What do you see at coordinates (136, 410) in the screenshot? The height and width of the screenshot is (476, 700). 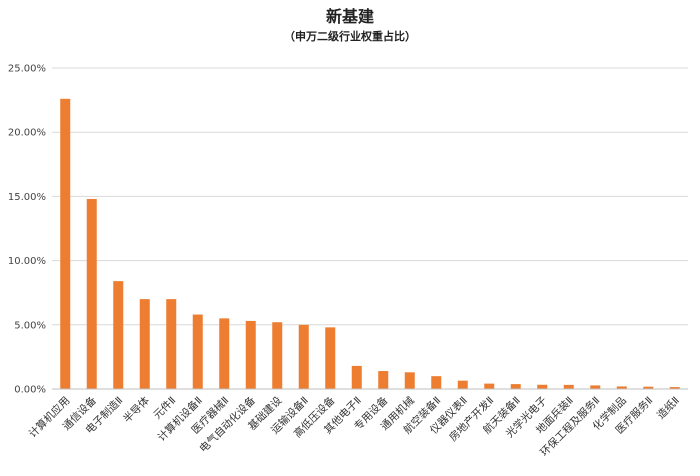 I see `x-tick-label: 半导体` at bounding box center [136, 410].